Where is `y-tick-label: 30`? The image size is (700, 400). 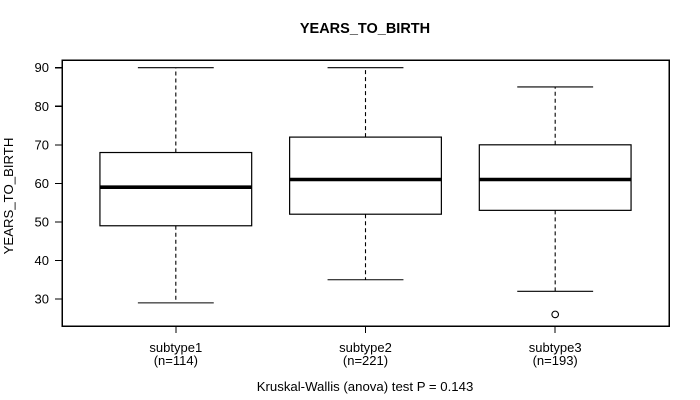 y-tick-label: 30 is located at coordinates (42, 299).